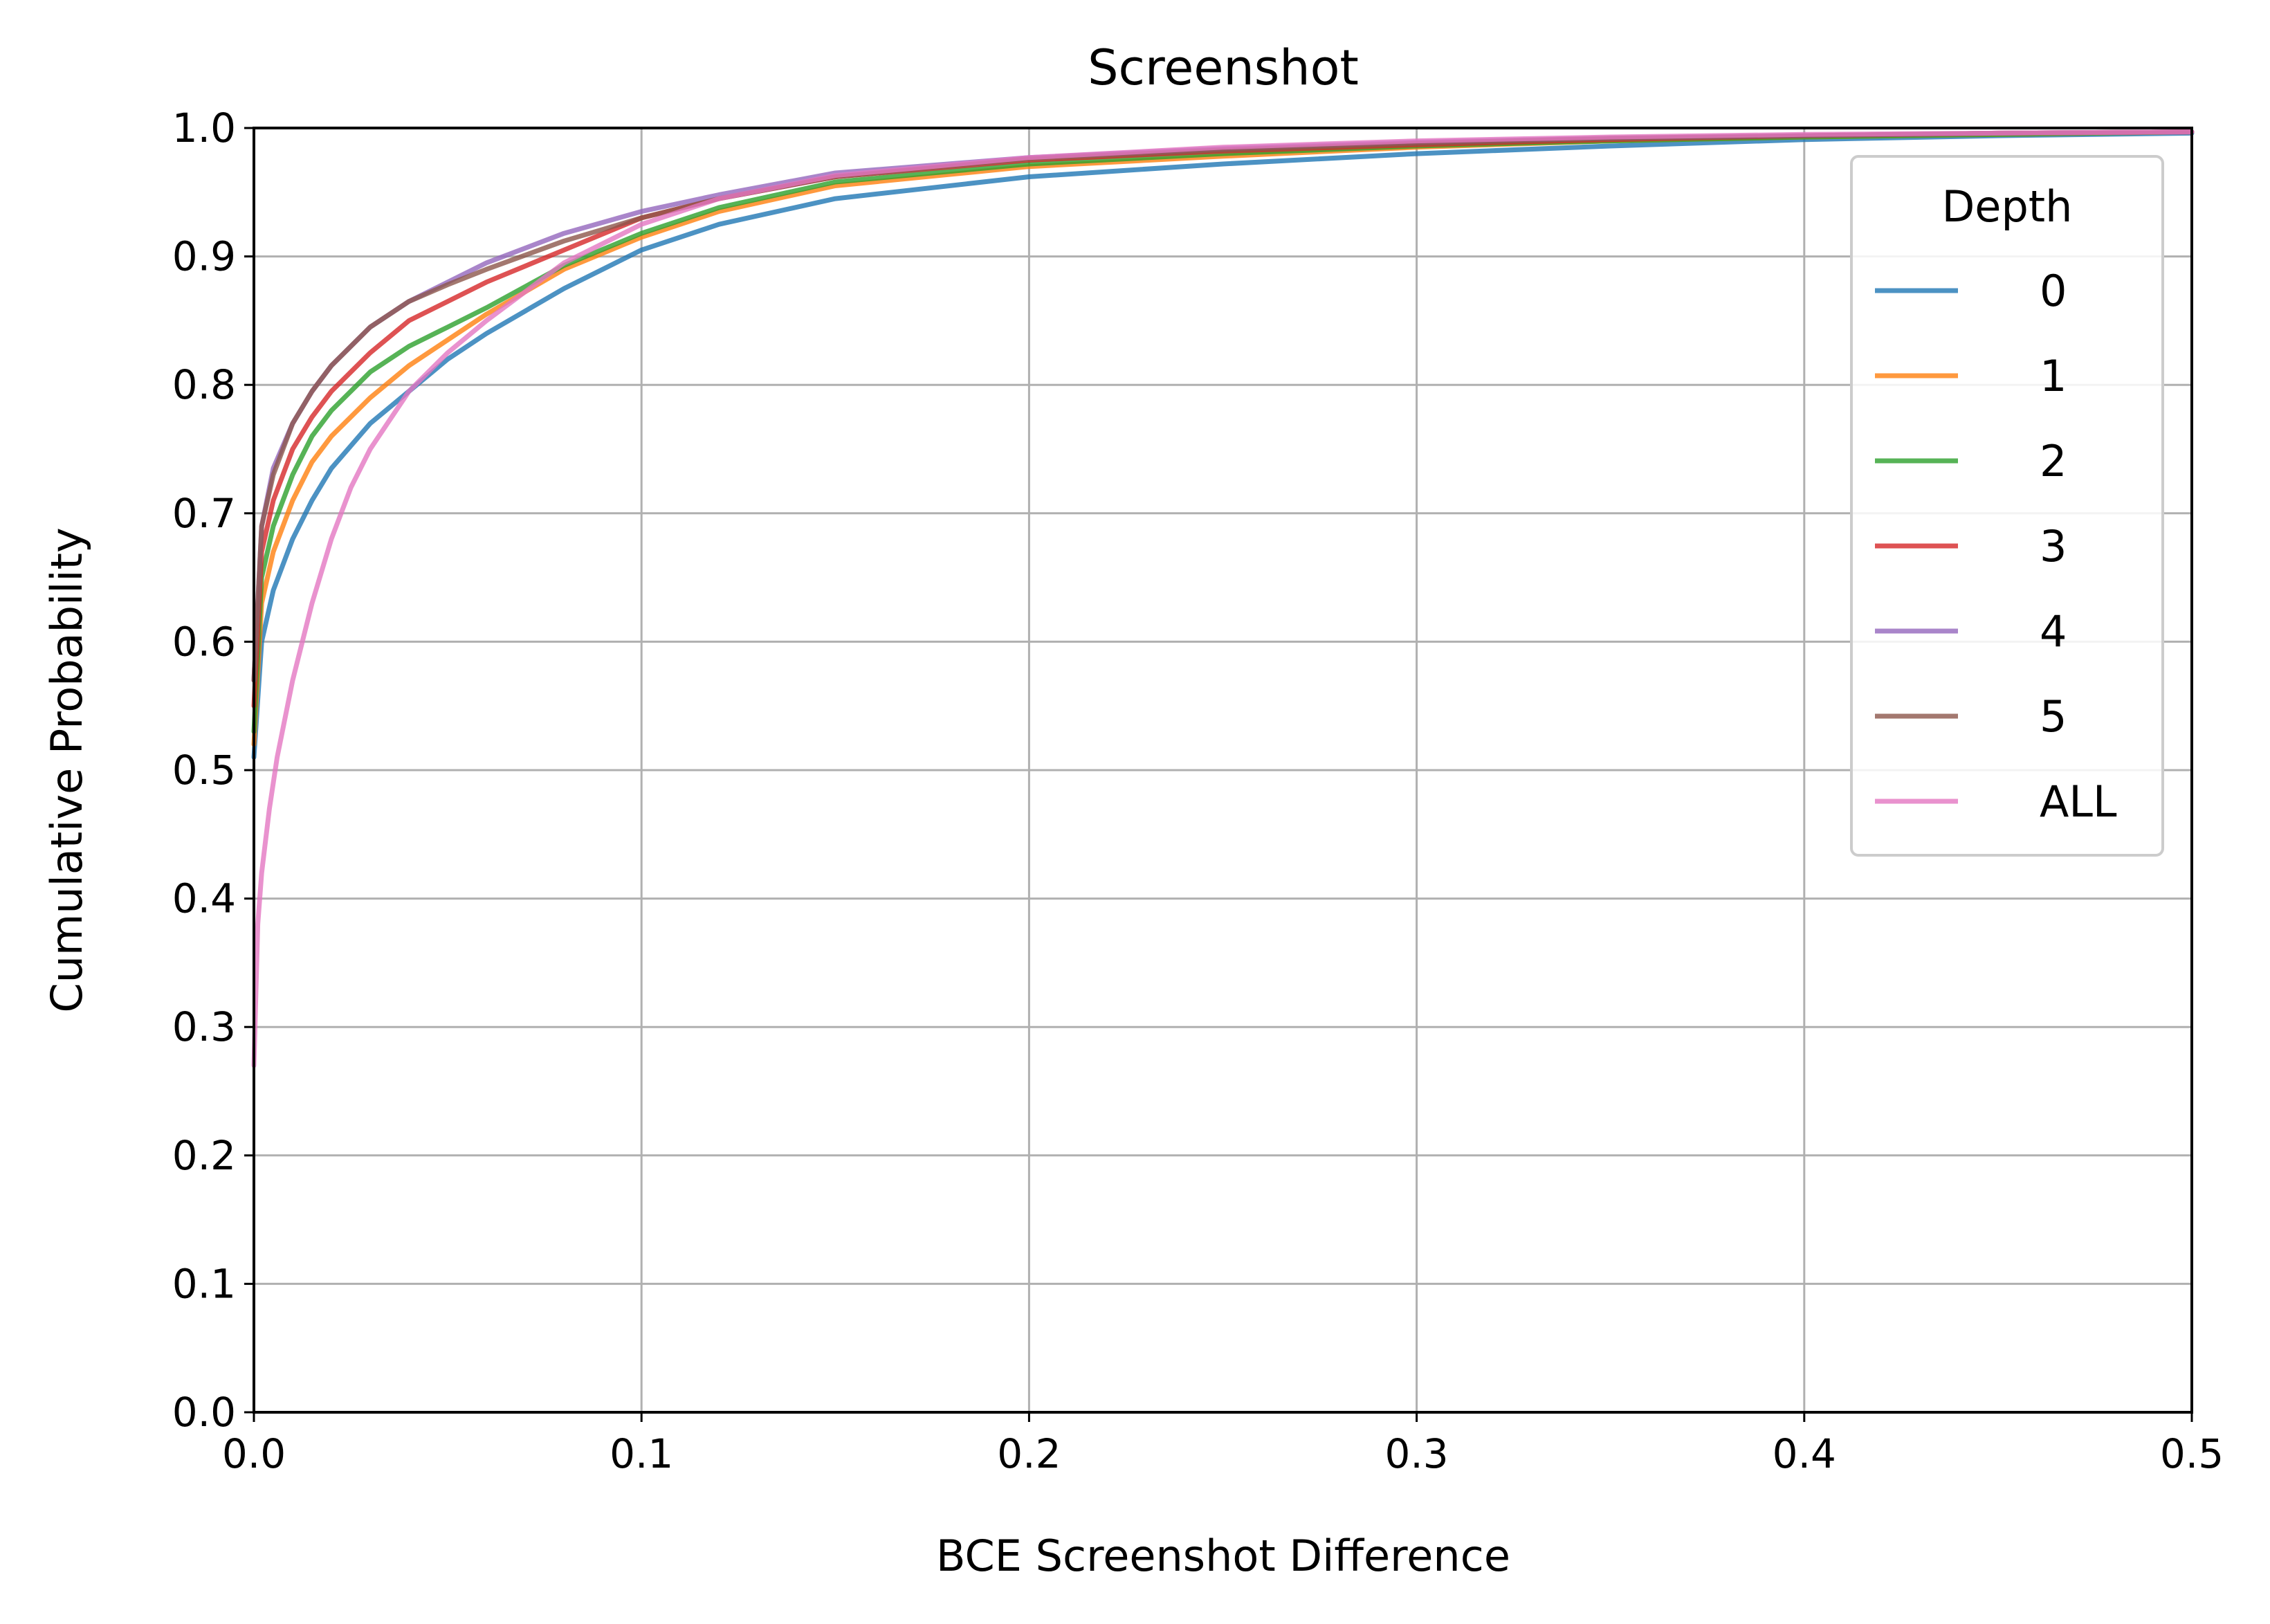 This screenshot has height=1624, width=2270. I want to click on x-tick-label: 0.4, so click(1805, 1453).